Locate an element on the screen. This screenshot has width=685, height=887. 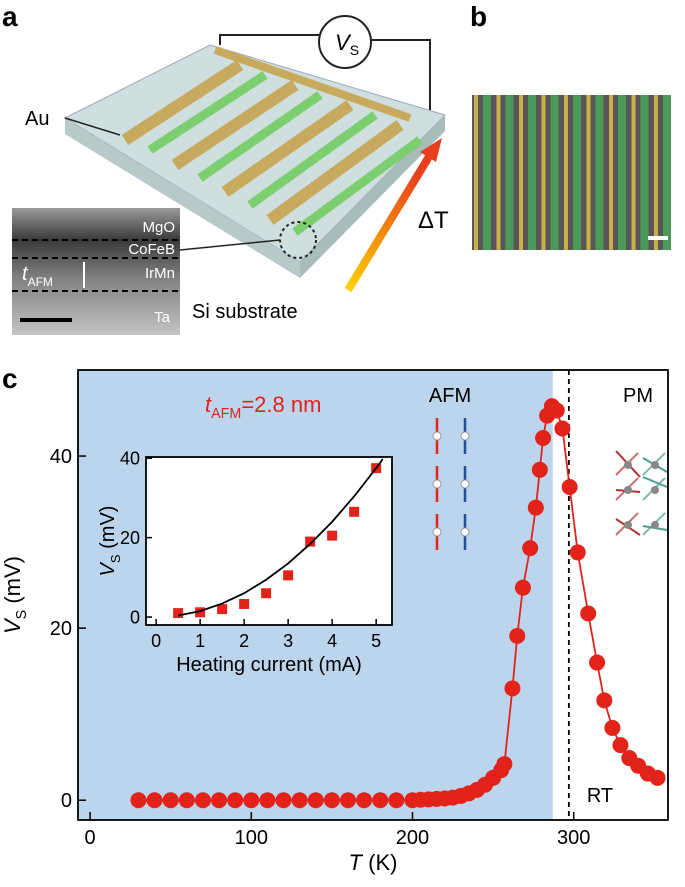
text-part: t is located at coordinates (208, 404).